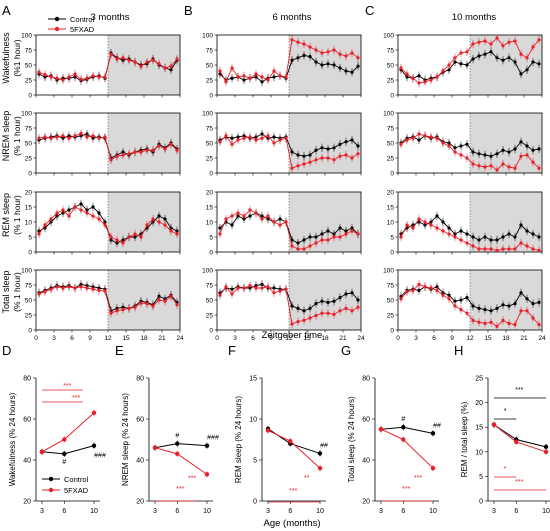 Image resolution: width=550 pixels, height=531 pixels. I want to click on panel-letter-f: F, so click(232, 350).